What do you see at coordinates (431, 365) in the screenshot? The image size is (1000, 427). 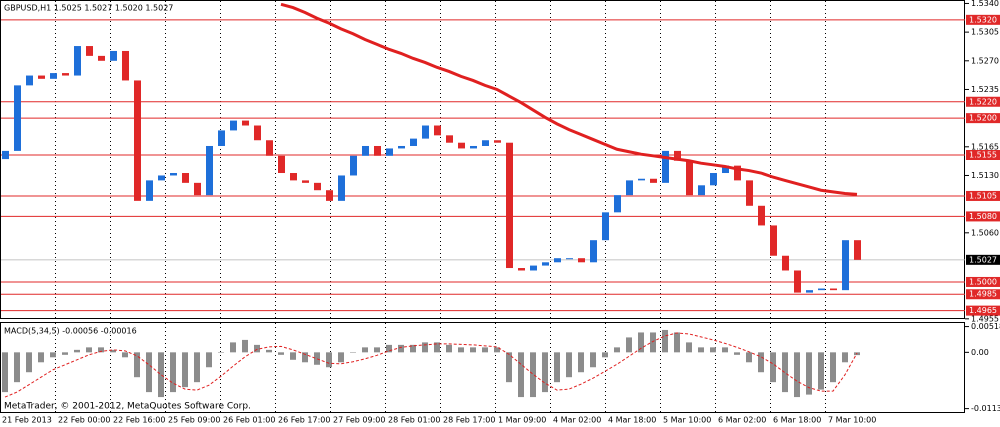 I see `macd-signal` at bounding box center [431, 365].